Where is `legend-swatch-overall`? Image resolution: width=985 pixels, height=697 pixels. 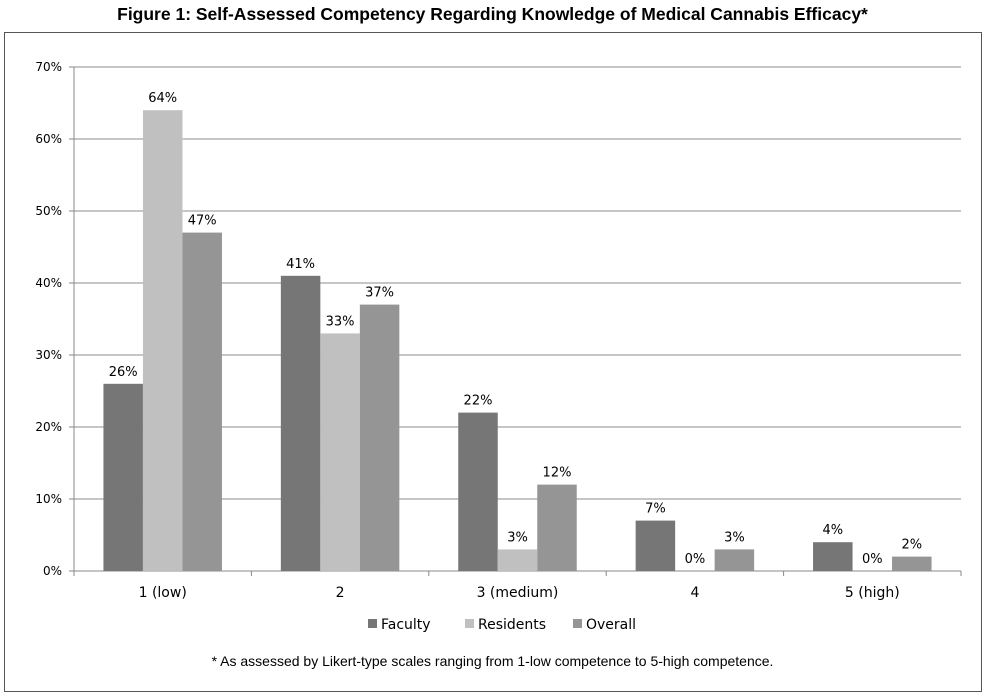
legend-swatch-overall is located at coordinates (577, 623).